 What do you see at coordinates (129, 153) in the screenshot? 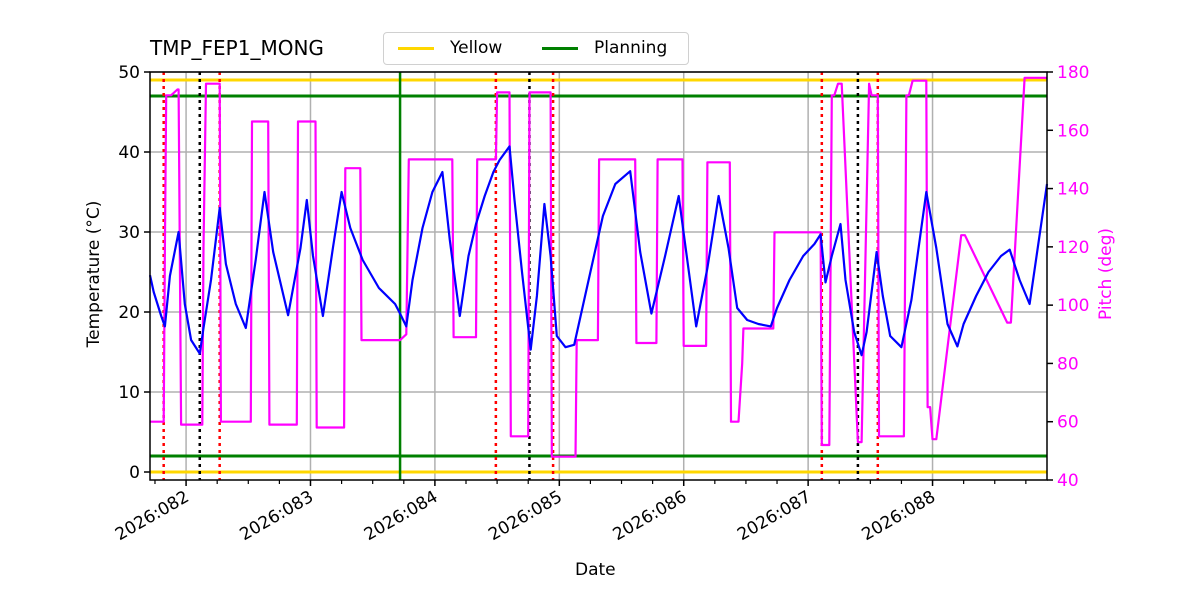
I see `y-tick-label: 40` at bounding box center [129, 153].